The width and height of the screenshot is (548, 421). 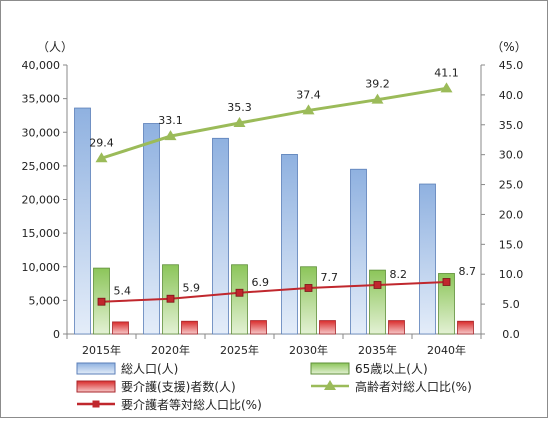 What do you see at coordinates (123, 291) in the screenshot?
I see `data-label: 5.4` at bounding box center [123, 291].